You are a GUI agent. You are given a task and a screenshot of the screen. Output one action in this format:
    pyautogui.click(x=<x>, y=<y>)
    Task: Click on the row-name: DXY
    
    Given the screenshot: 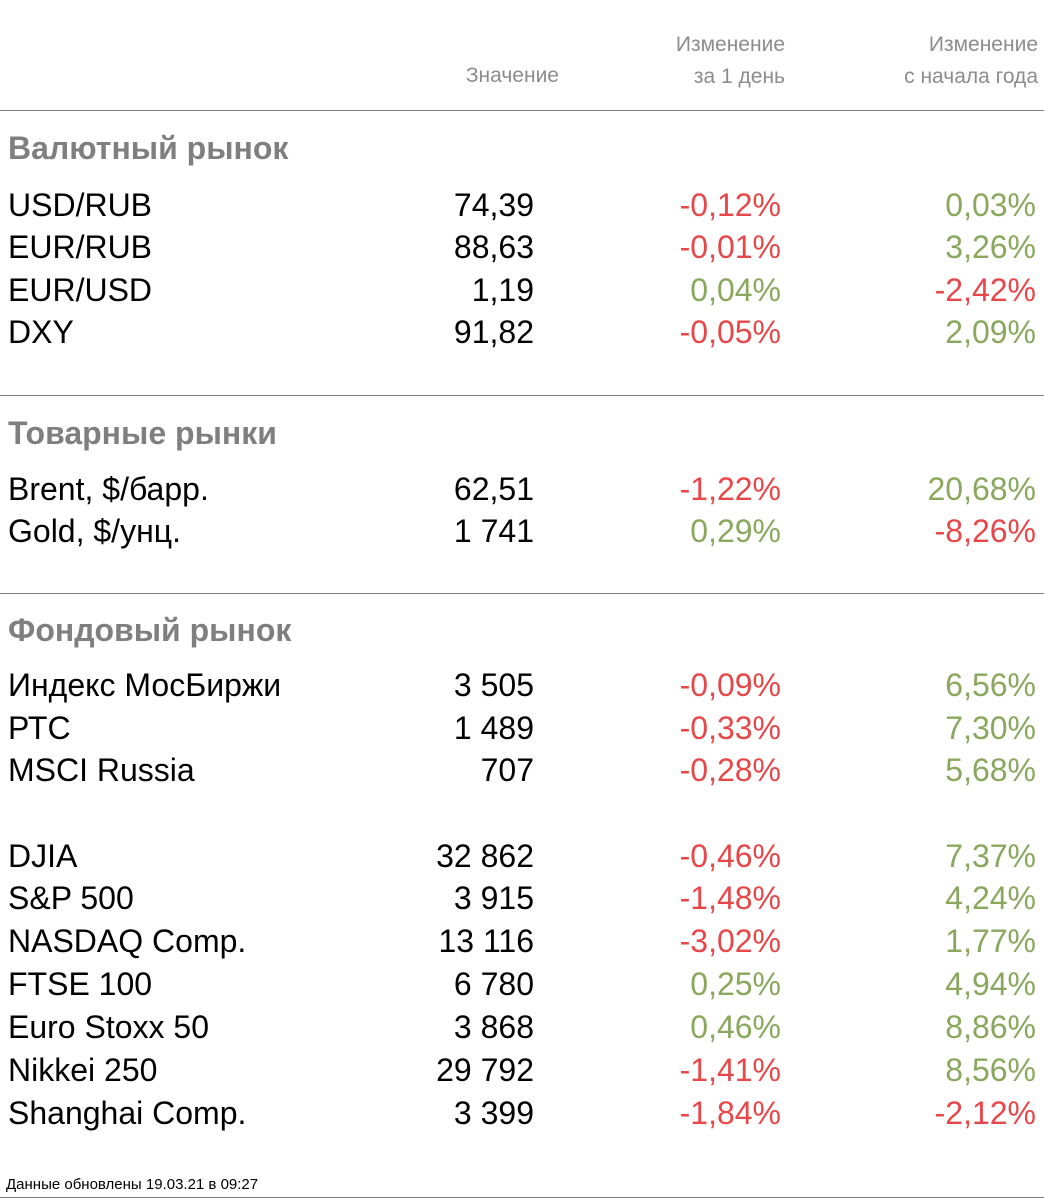 What is the action you would take?
    pyautogui.click(x=41, y=332)
    